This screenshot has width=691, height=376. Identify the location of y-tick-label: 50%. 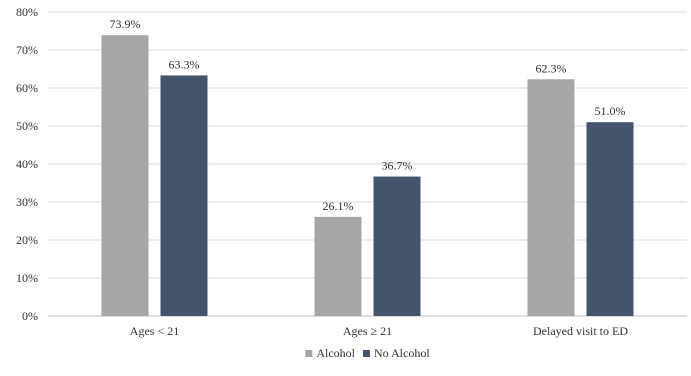
(27, 126).